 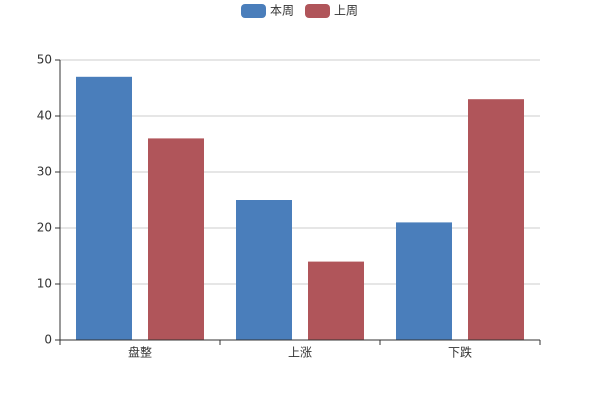 What do you see at coordinates (44, 172) in the screenshot?
I see `y-tick-label: 30` at bounding box center [44, 172].